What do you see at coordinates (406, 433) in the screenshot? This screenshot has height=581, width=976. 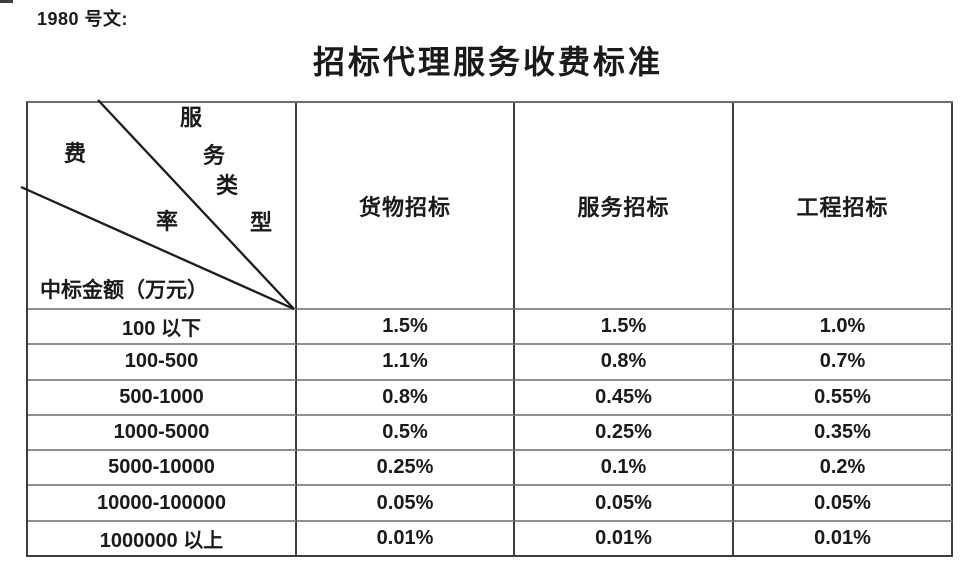 I see `goods-rate-cell: 0.5%` at bounding box center [406, 433].